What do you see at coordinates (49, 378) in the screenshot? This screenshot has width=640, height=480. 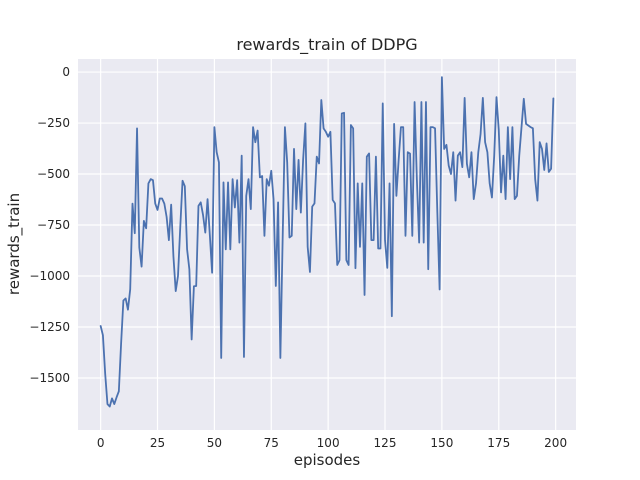 I see `y-tick-label: −1500` at bounding box center [49, 378].